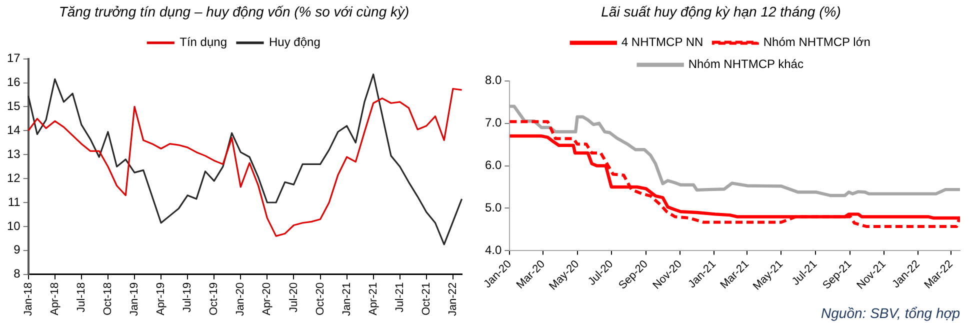  I want to click on y-tick-label: 11, so click(14, 201).